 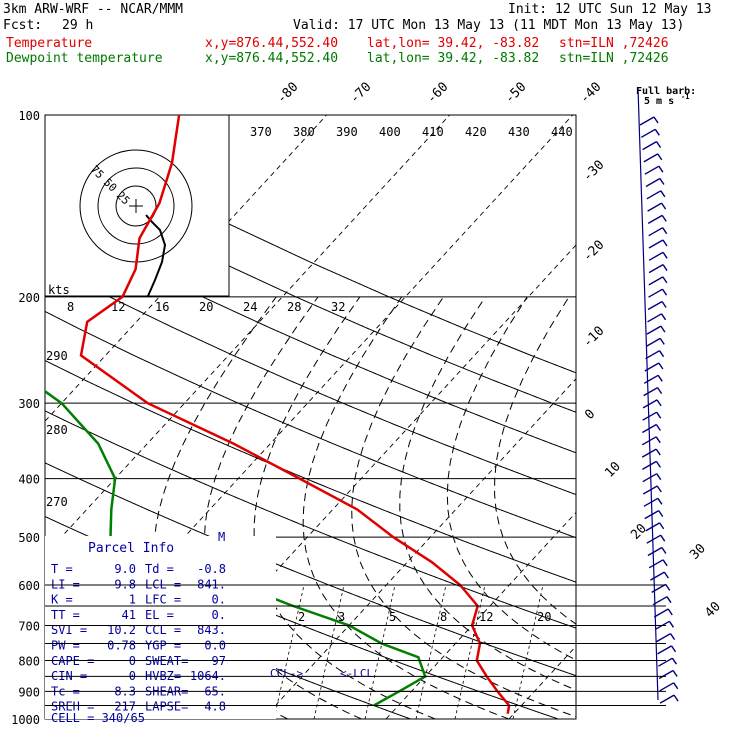 I want to click on parcel-key: EL =, so click(x=159, y=615).